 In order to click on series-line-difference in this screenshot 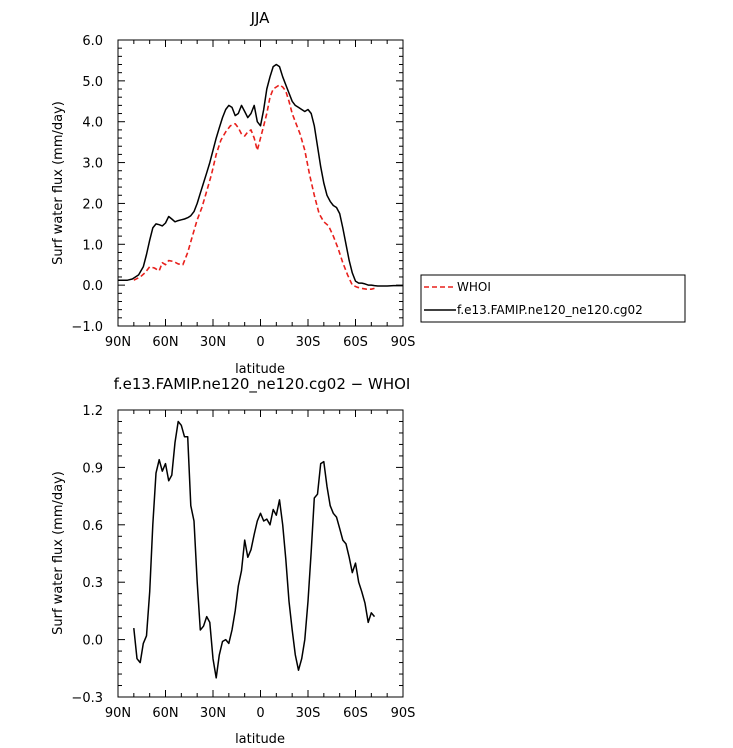, I will do `click(254, 549)`.